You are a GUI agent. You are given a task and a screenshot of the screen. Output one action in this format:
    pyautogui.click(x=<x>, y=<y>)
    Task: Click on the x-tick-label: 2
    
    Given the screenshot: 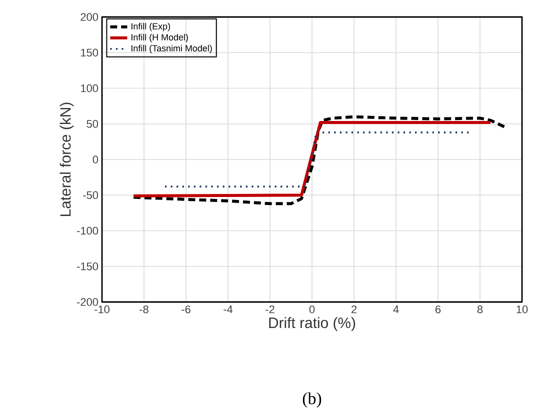 What is the action you would take?
    pyautogui.click(x=354, y=310)
    